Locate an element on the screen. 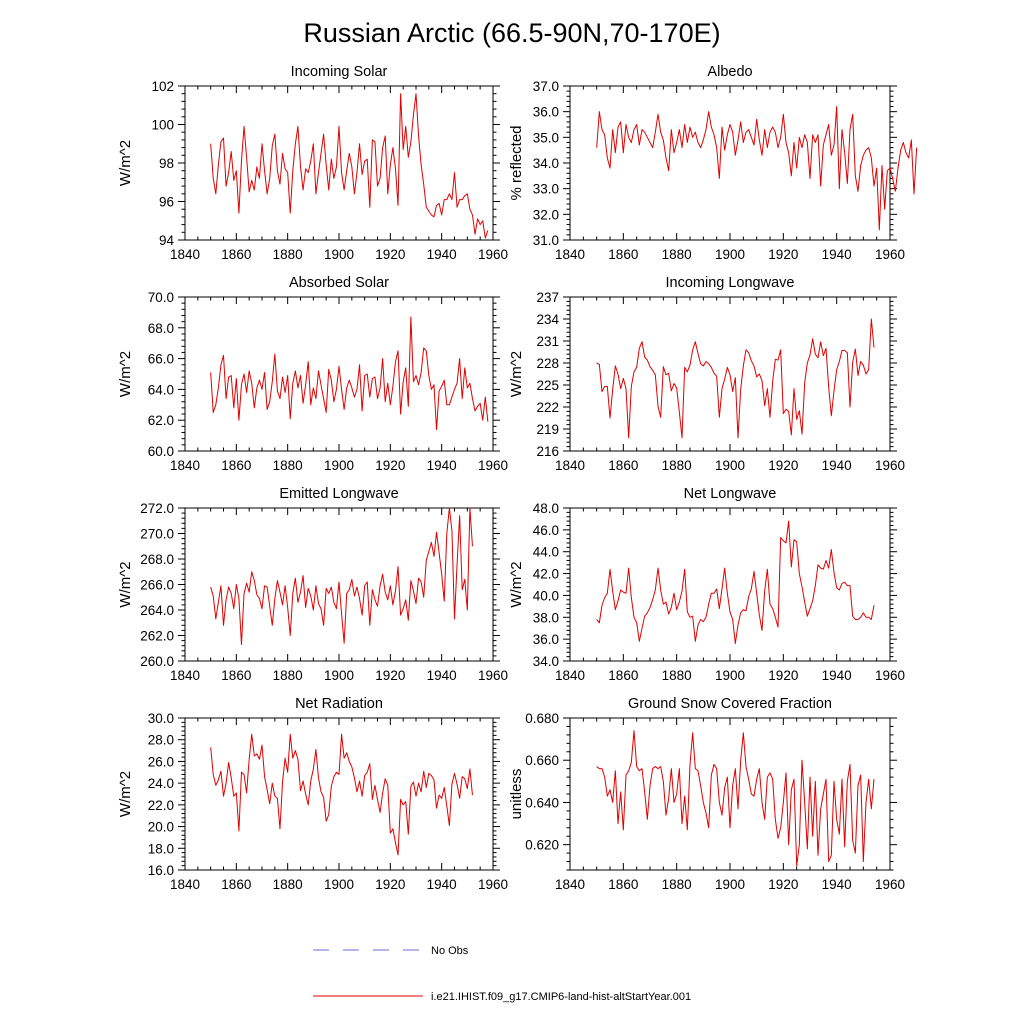 The image size is (1024, 1024). y-tick-label: 231 is located at coordinates (547, 341).